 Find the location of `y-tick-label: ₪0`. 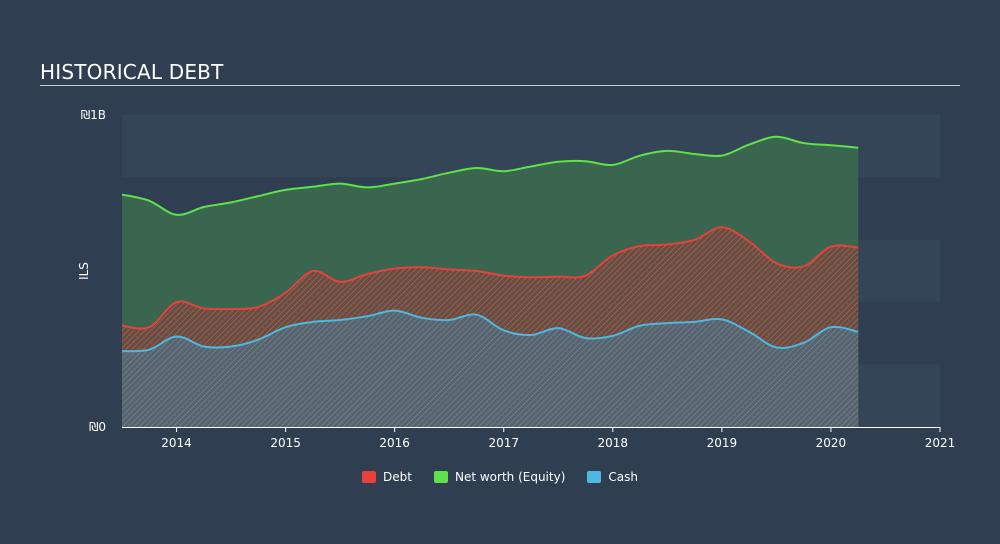

y-tick-label: ₪0 is located at coordinates (97, 427).